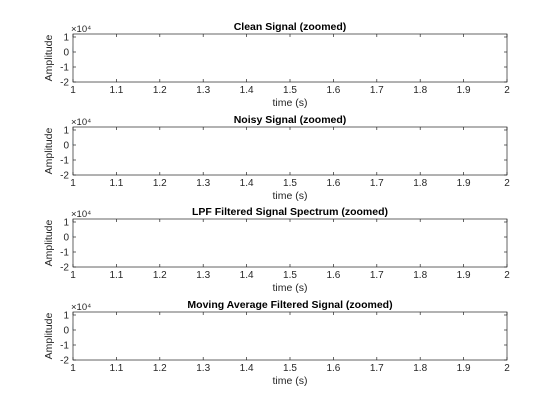  I want to click on subplot-title: Moving Average Filtered Signal (zoomed), so click(289, 305).